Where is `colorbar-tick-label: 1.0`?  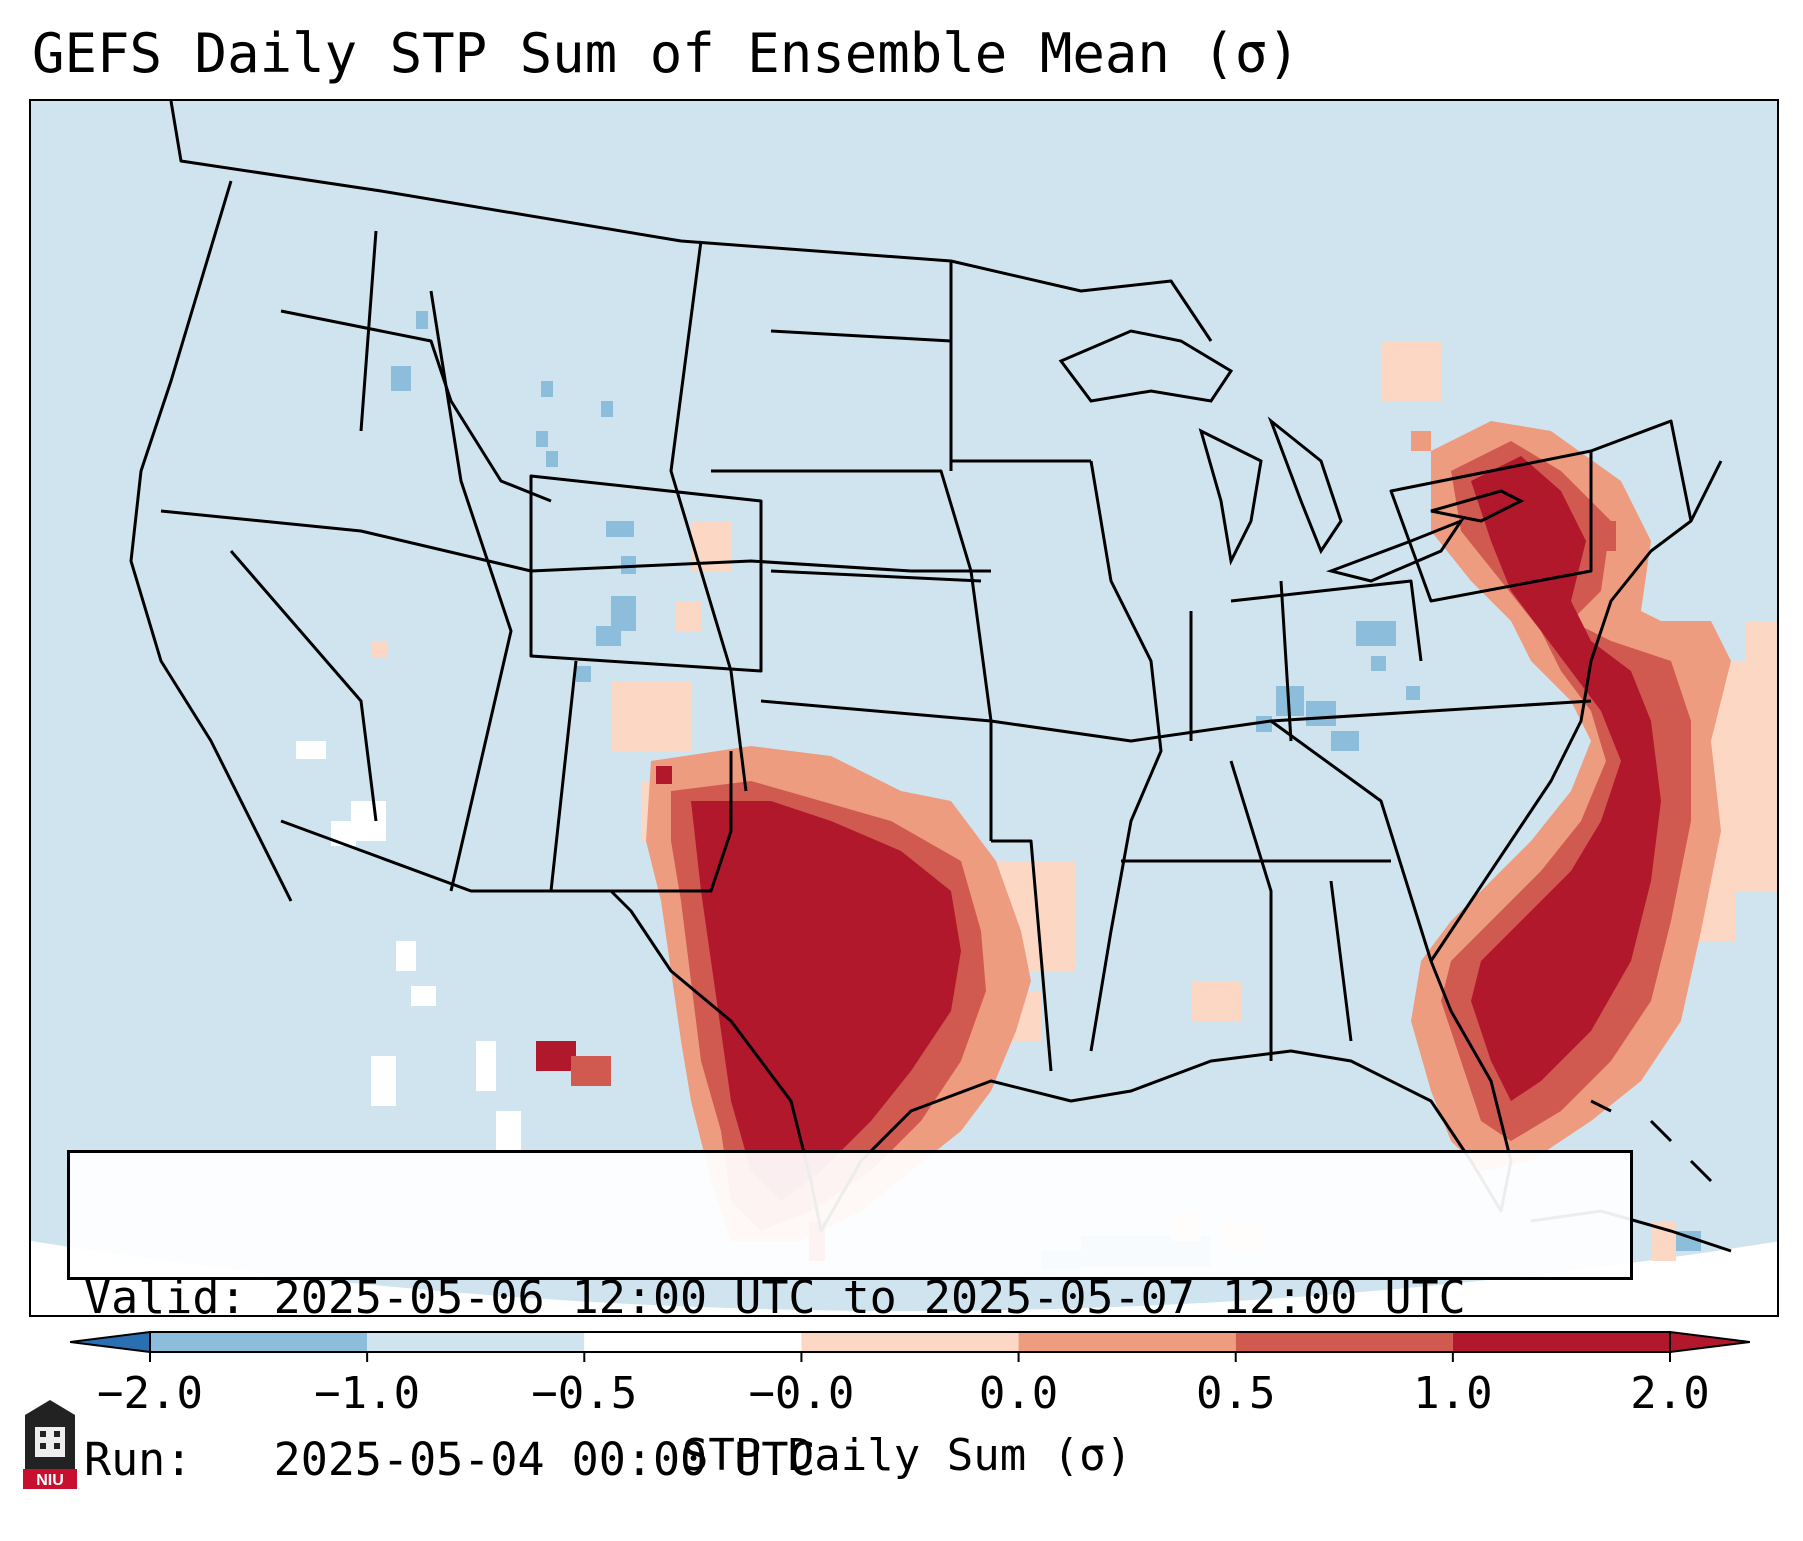
colorbar-tick-label: 1.0 is located at coordinates (1453, 1393).